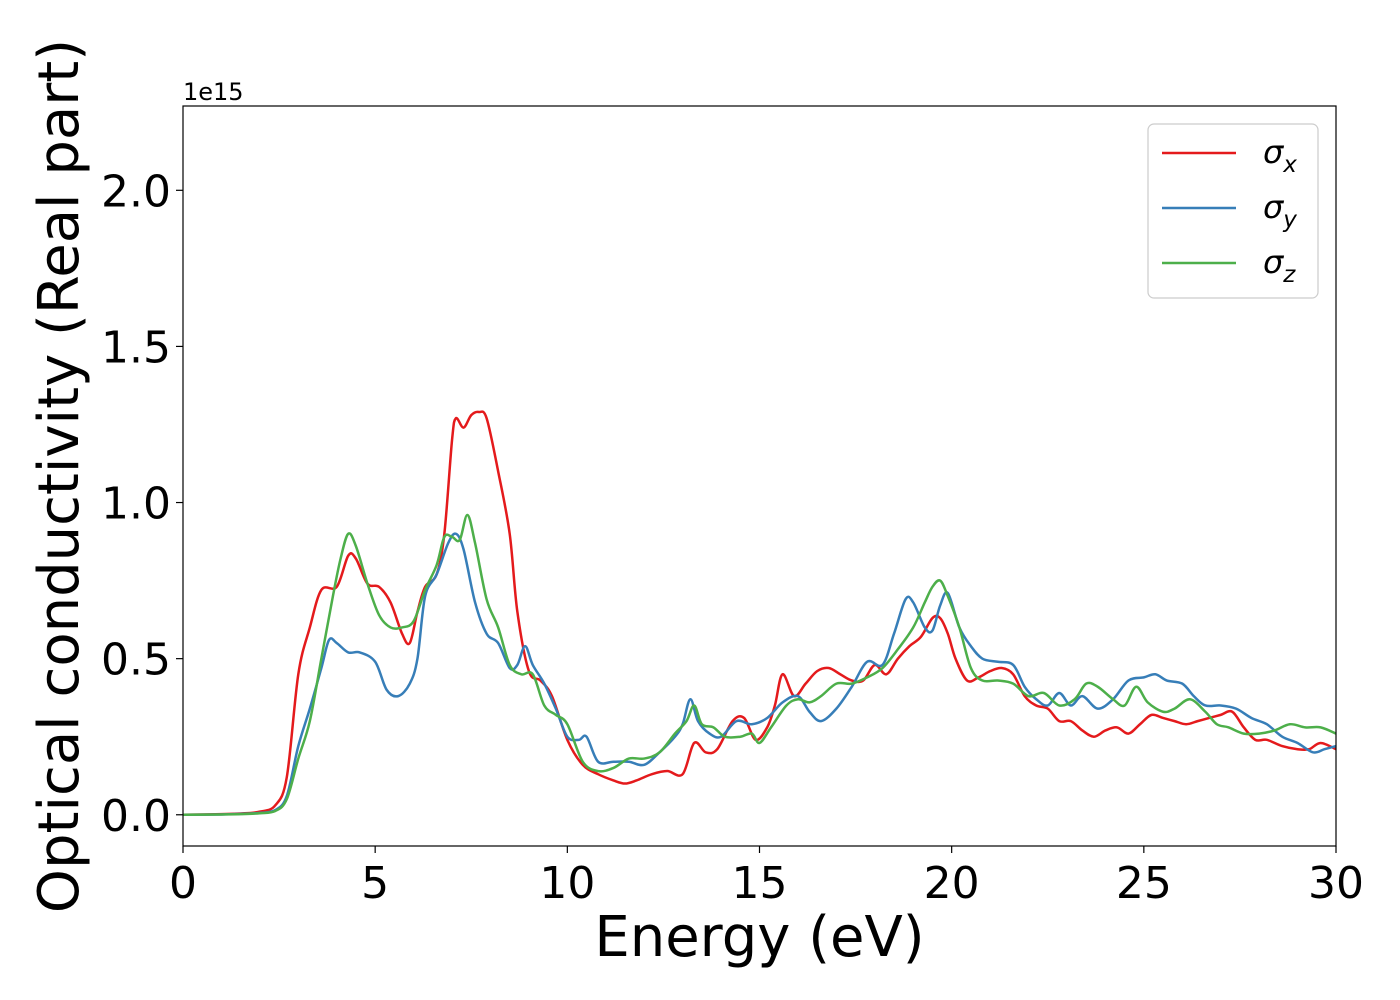 The image size is (1400, 1000). Describe the element at coordinates (1280, 210) in the screenshot. I see `legend-label-y: σy` at that location.